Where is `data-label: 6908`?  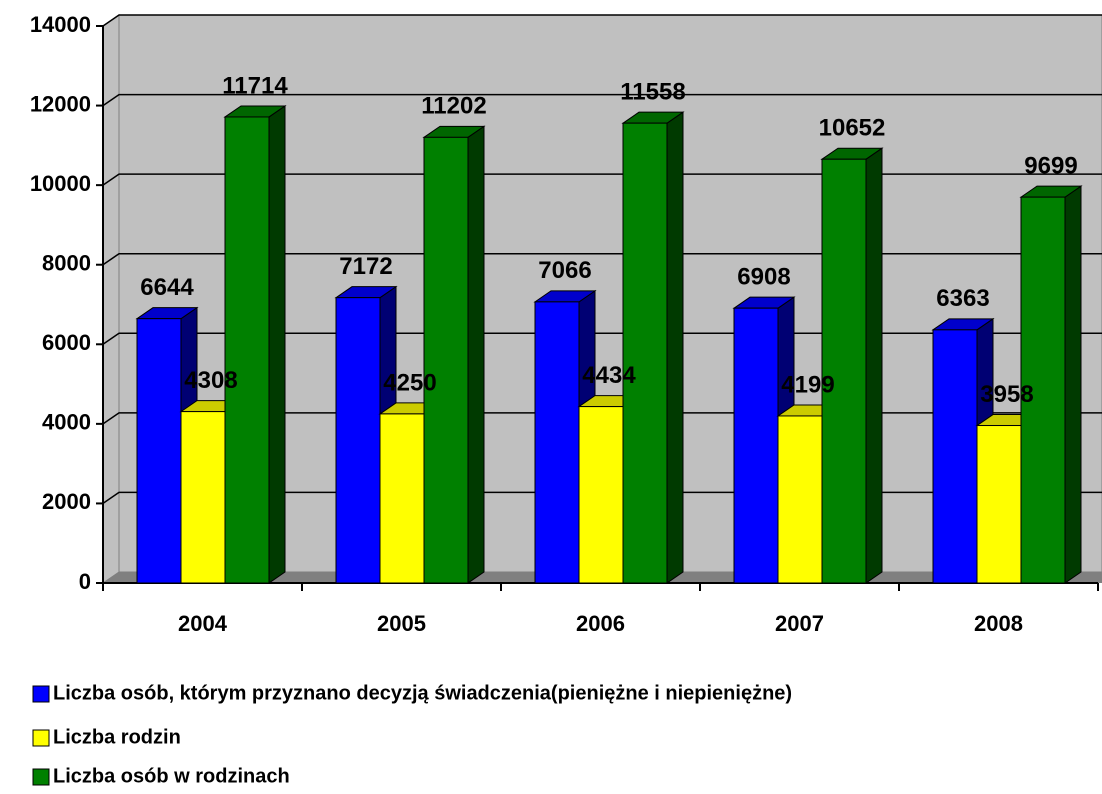 data-label: 6908 is located at coordinates (763, 277).